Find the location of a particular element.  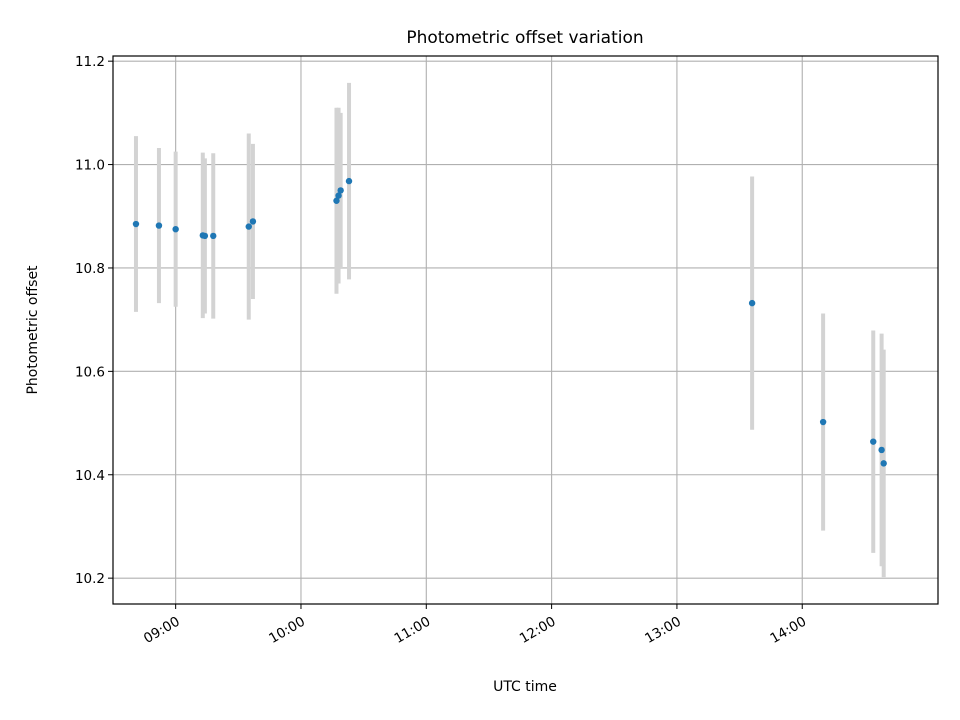

y-tick-label: 10.8 is located at coordinates (90, 269).